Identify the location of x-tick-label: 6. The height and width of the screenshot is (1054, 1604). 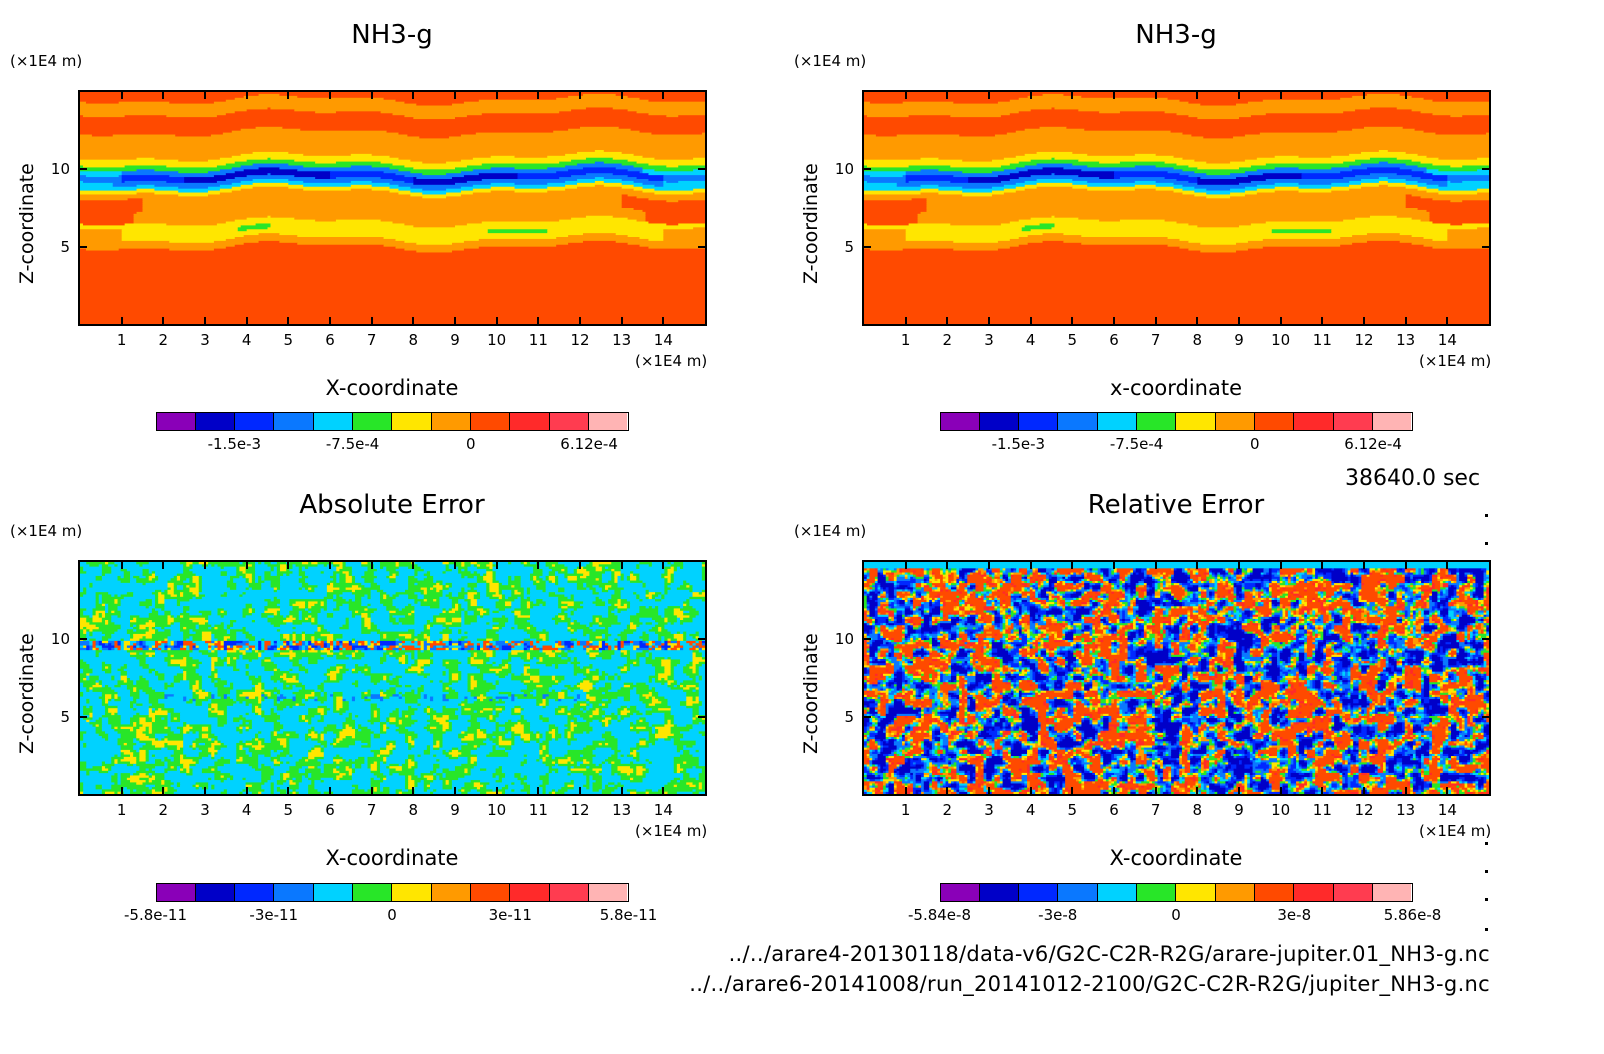
(1114, 340).